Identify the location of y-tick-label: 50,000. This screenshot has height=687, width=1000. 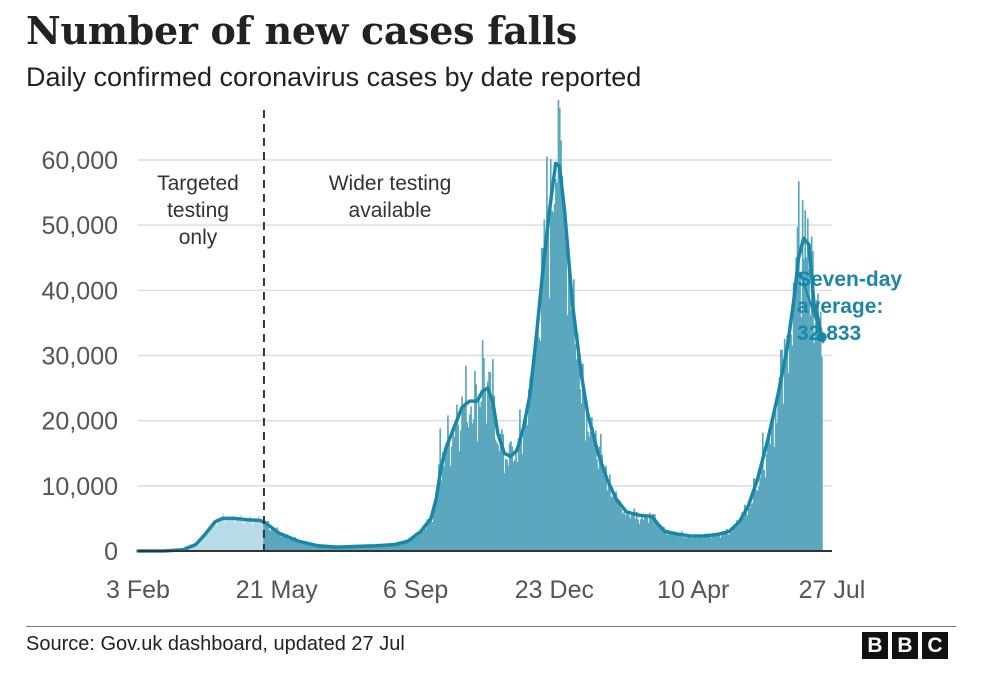
(80, 226).